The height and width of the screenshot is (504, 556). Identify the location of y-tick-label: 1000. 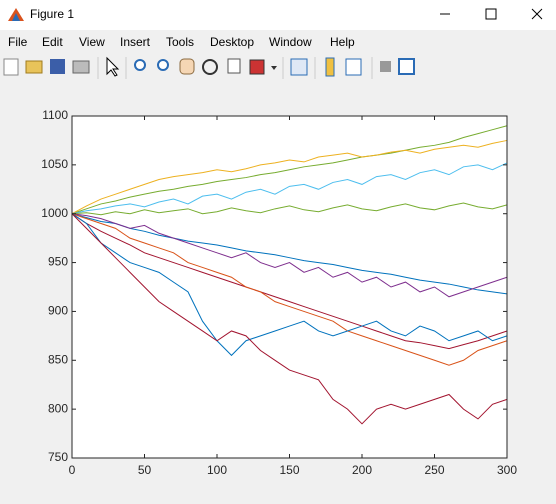
(54, 213).